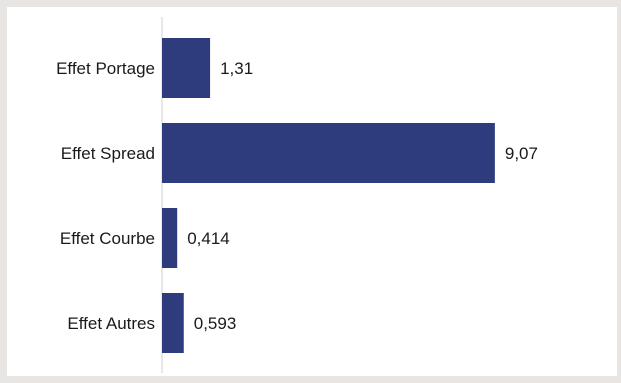  I want to click on bar-effet-courbe, so click(170, 238).